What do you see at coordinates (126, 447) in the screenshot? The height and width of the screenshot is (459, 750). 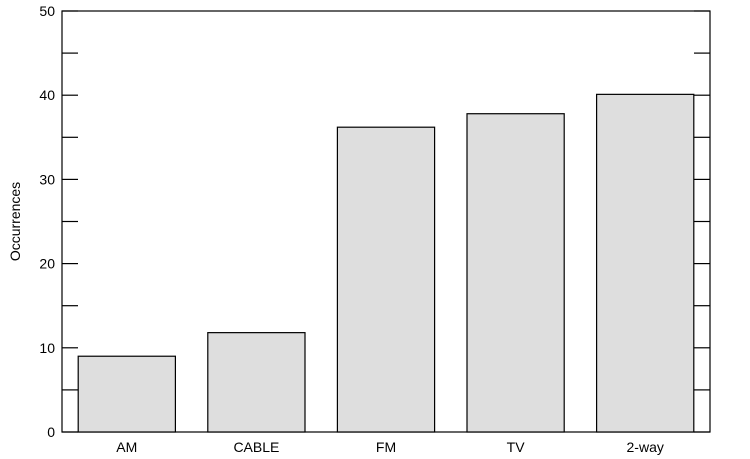 I see `x-tick-label: AM` at bounding box center [126, 447].